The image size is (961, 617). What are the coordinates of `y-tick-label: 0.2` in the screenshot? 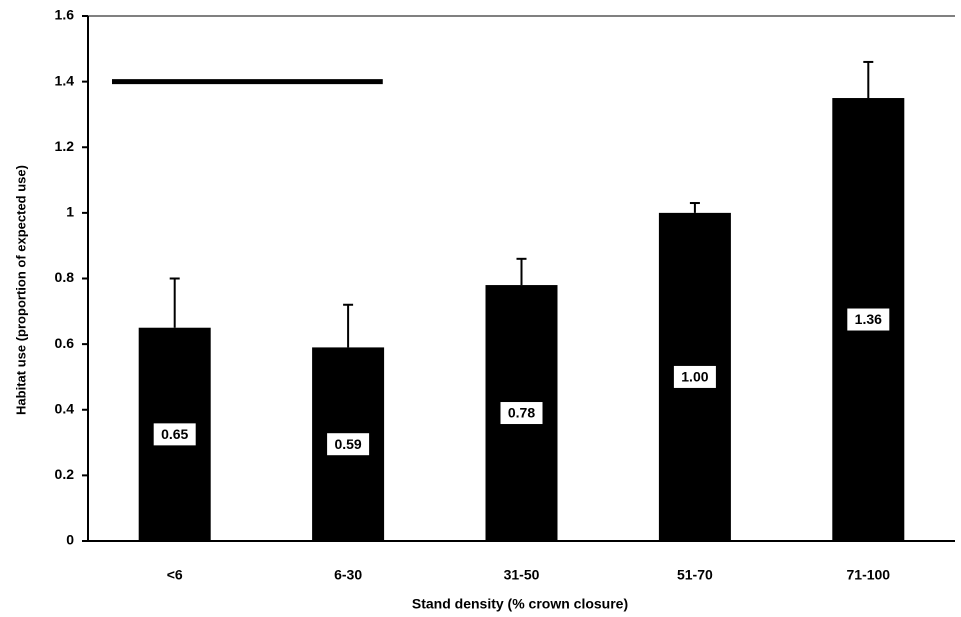 It's located at (65, 474).